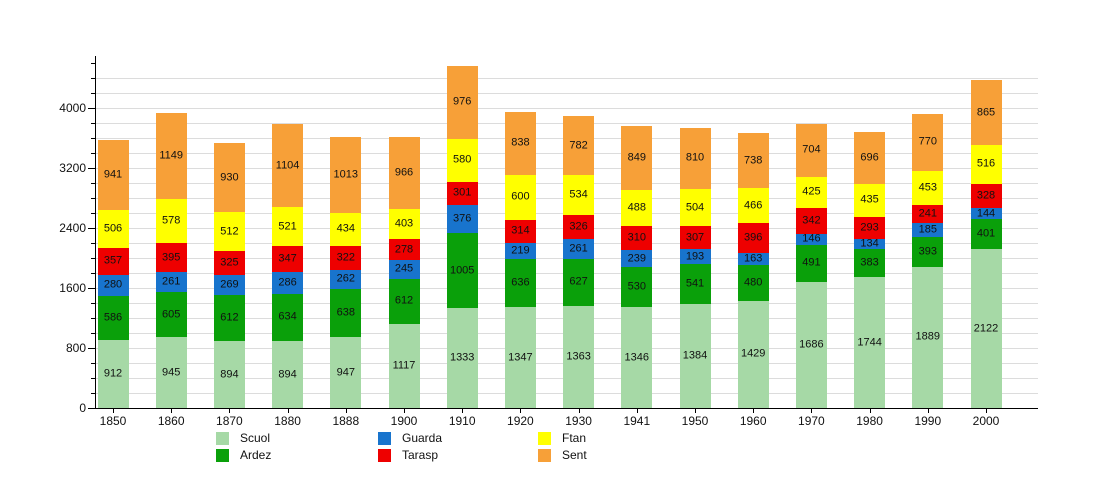 This screenshot has width=1100, height=500. Describe the element at coordinates (637, 258) in the screenshot. I see `bar-segment-guarda-1941` at that location.